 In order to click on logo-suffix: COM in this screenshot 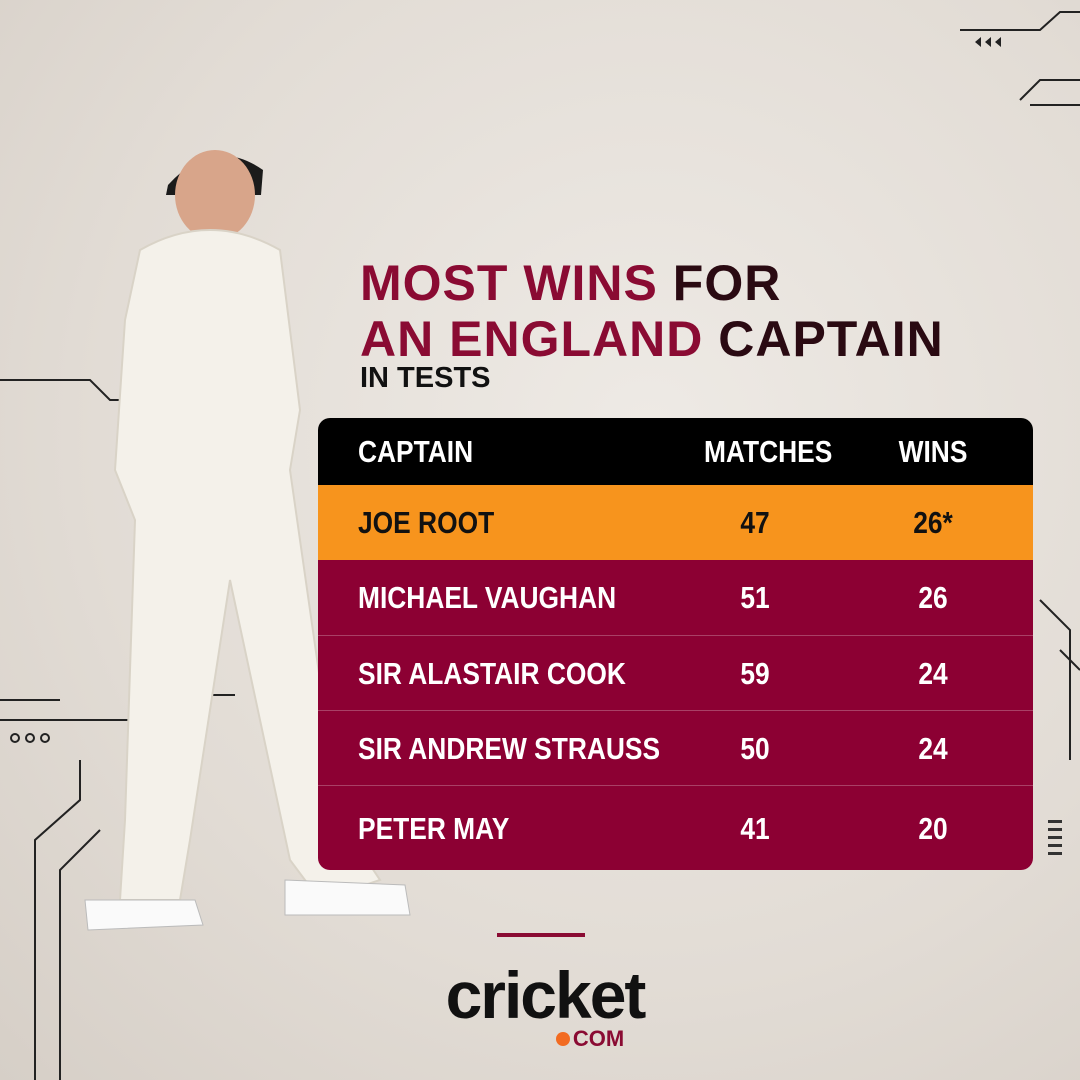, I will do `click(590, 1039)`.